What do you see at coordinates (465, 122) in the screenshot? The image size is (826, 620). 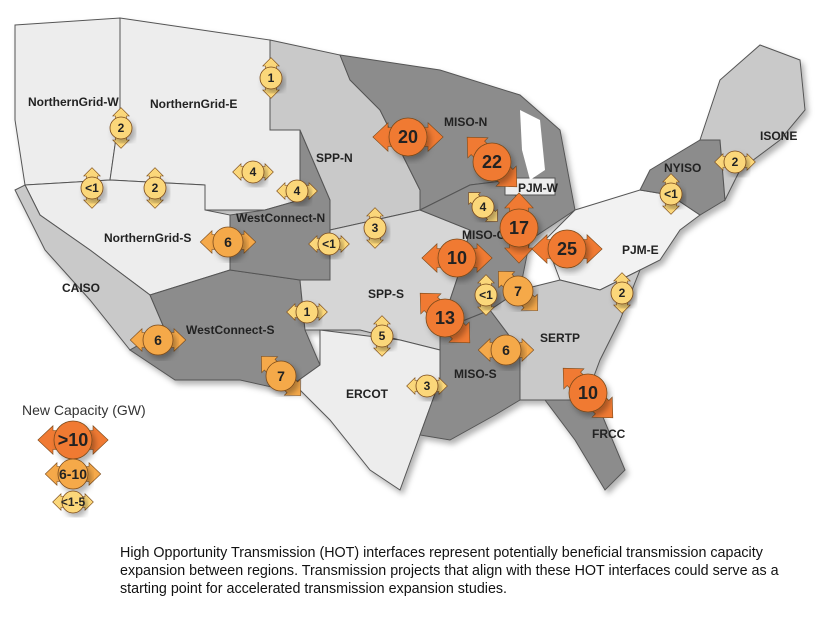 I see `label-miso-n: MISO-N` at bounding box center [465, 122].